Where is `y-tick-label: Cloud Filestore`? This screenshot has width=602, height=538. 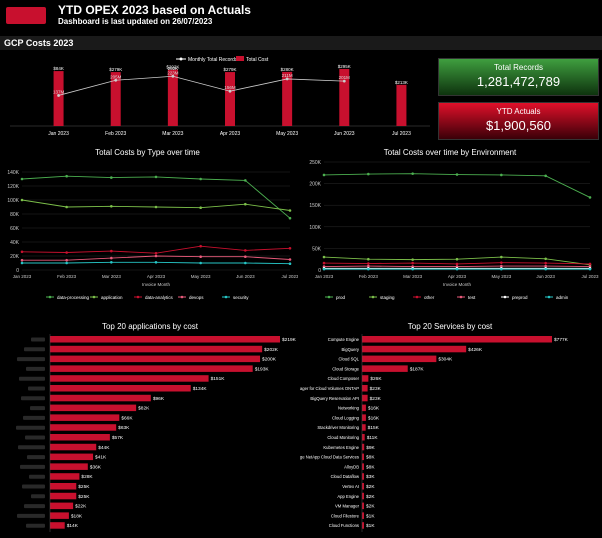 y-tick-label: Cloud Filestore is located at coordinates (345, 515).